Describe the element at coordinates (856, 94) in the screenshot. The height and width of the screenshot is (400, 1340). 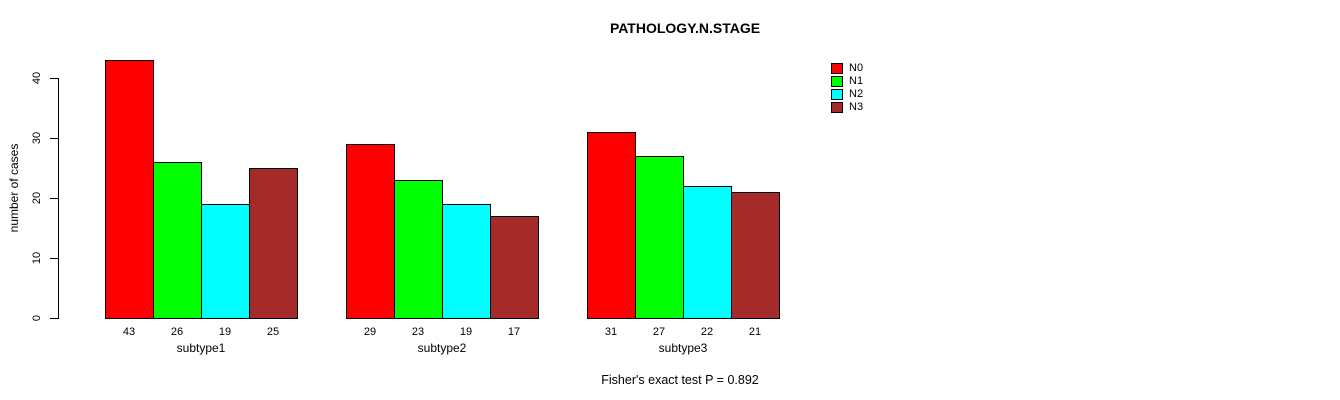
I see `legend-label-N2: N2` at that location.